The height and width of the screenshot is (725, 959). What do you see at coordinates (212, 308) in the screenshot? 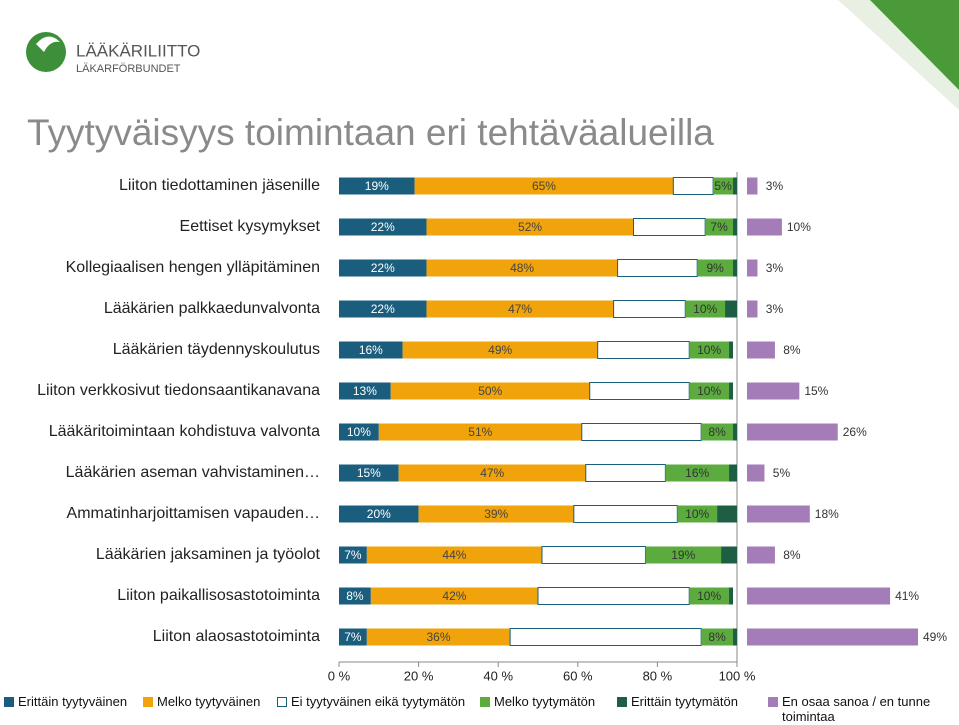
I see `category-label: Lääkärien palkkaedunvalvonta` at bounding box center [212, 308].